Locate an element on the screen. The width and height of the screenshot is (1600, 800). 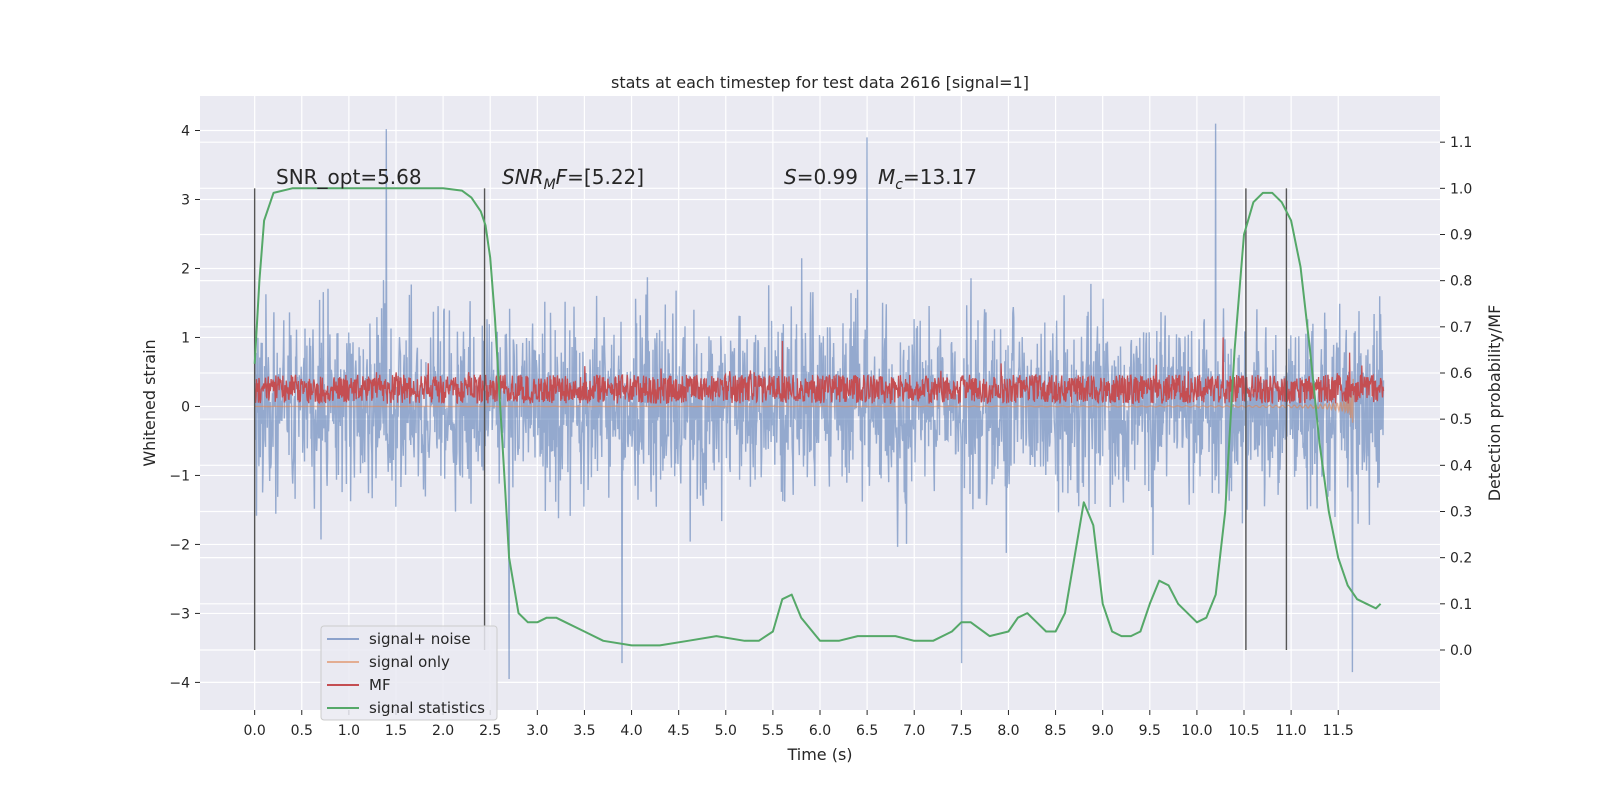
left-y-tick-label: 0 is located at coordinates (185, 407).